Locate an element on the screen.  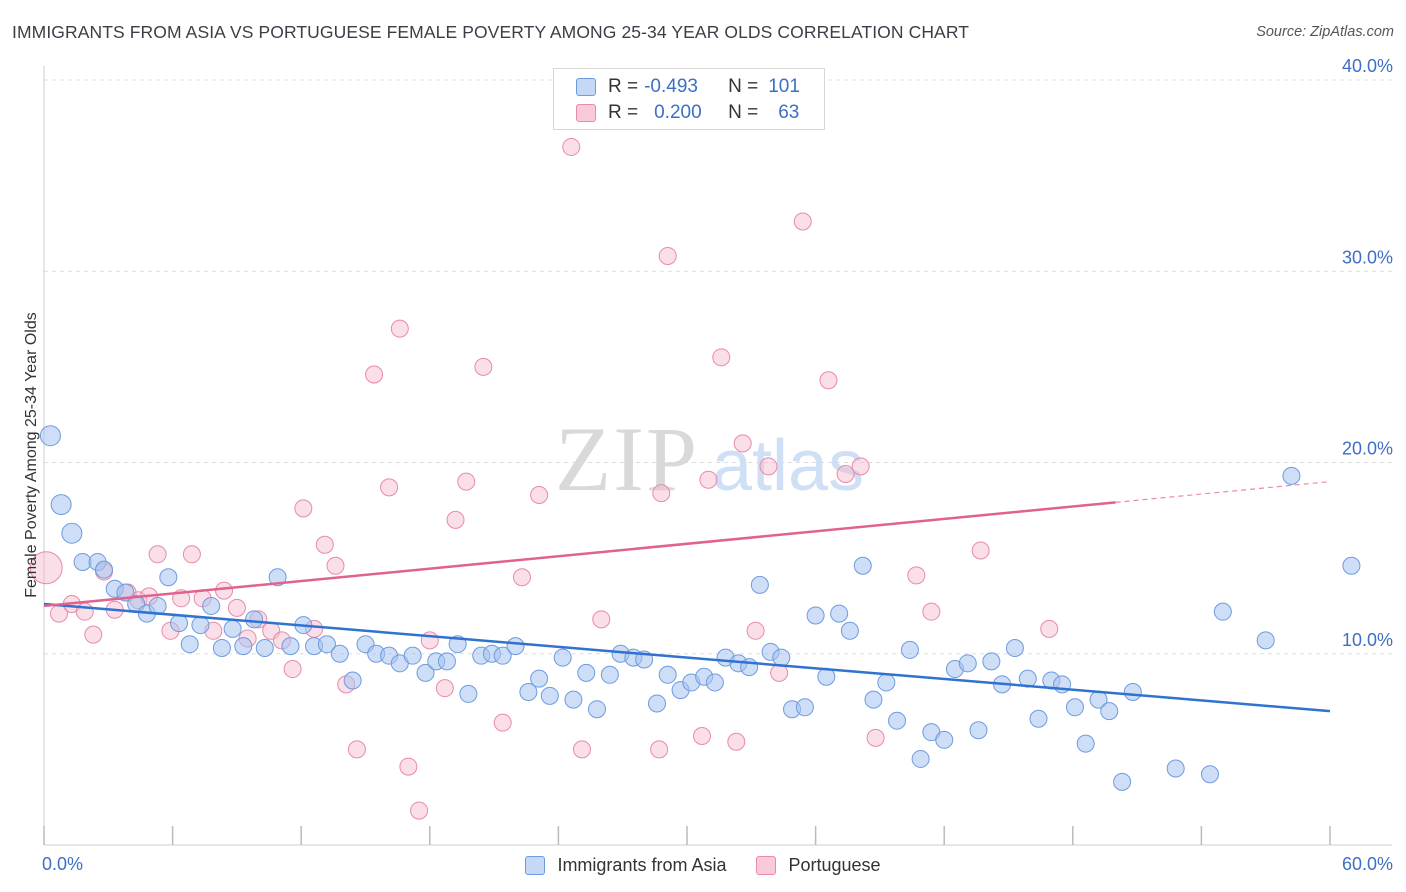
y-axis-label: Female Poverty Among 25-34 Year Olds is located at coordinates (31, 455).